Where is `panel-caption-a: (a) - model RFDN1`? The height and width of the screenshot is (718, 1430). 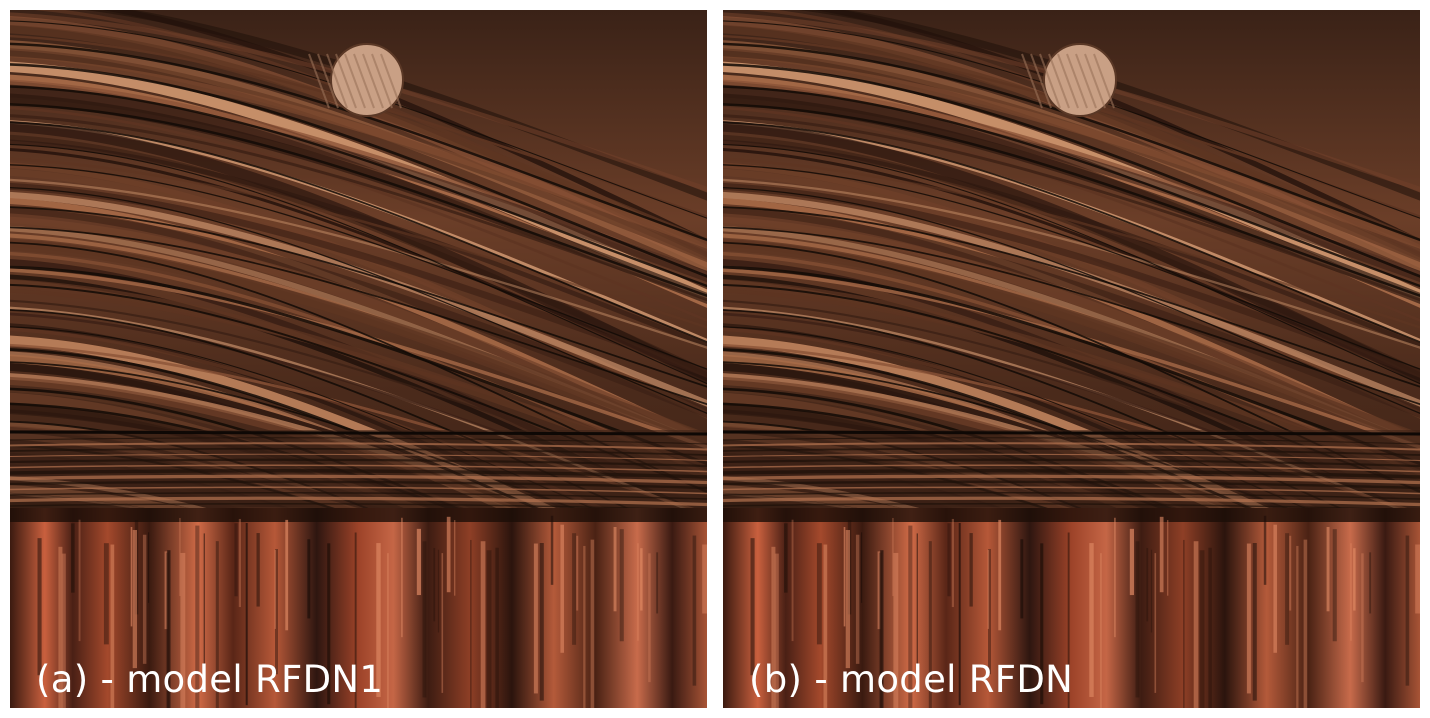 panel-caption-a: (a) - model RFDN1 is located at coordinates (210, 679).